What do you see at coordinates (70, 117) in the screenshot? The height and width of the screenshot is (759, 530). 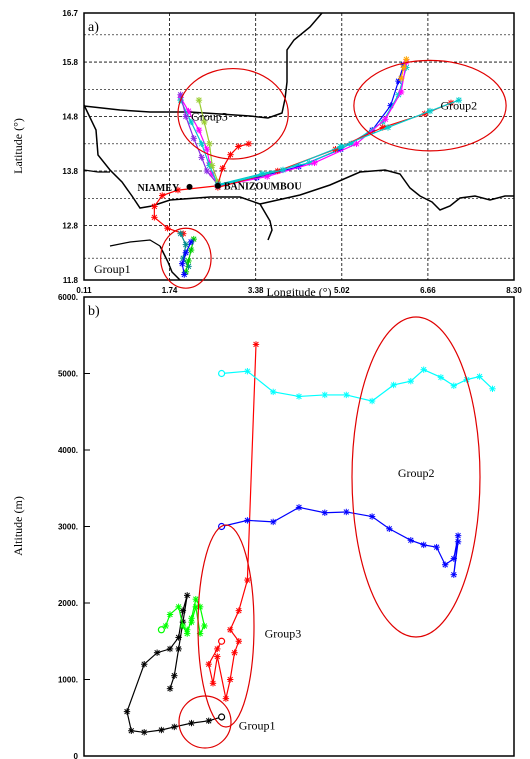 I see `y-tick-label: 14.8` at bounding box center [70, 117].